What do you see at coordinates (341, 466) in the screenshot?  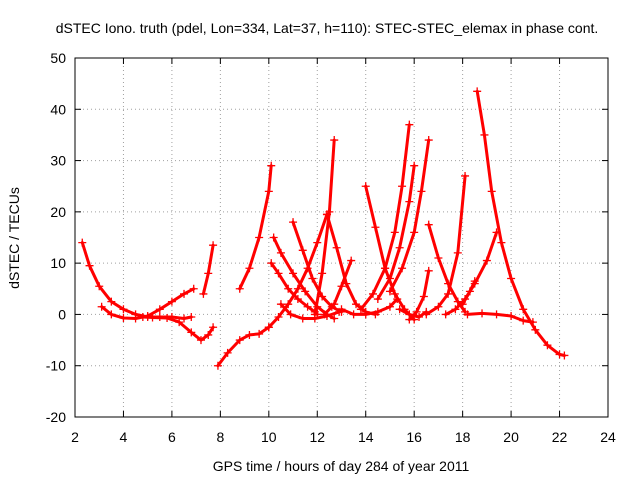 I see `x-axis-label: GPS time / hours of day 284 of year 2011` at bounding box center [341, 466].